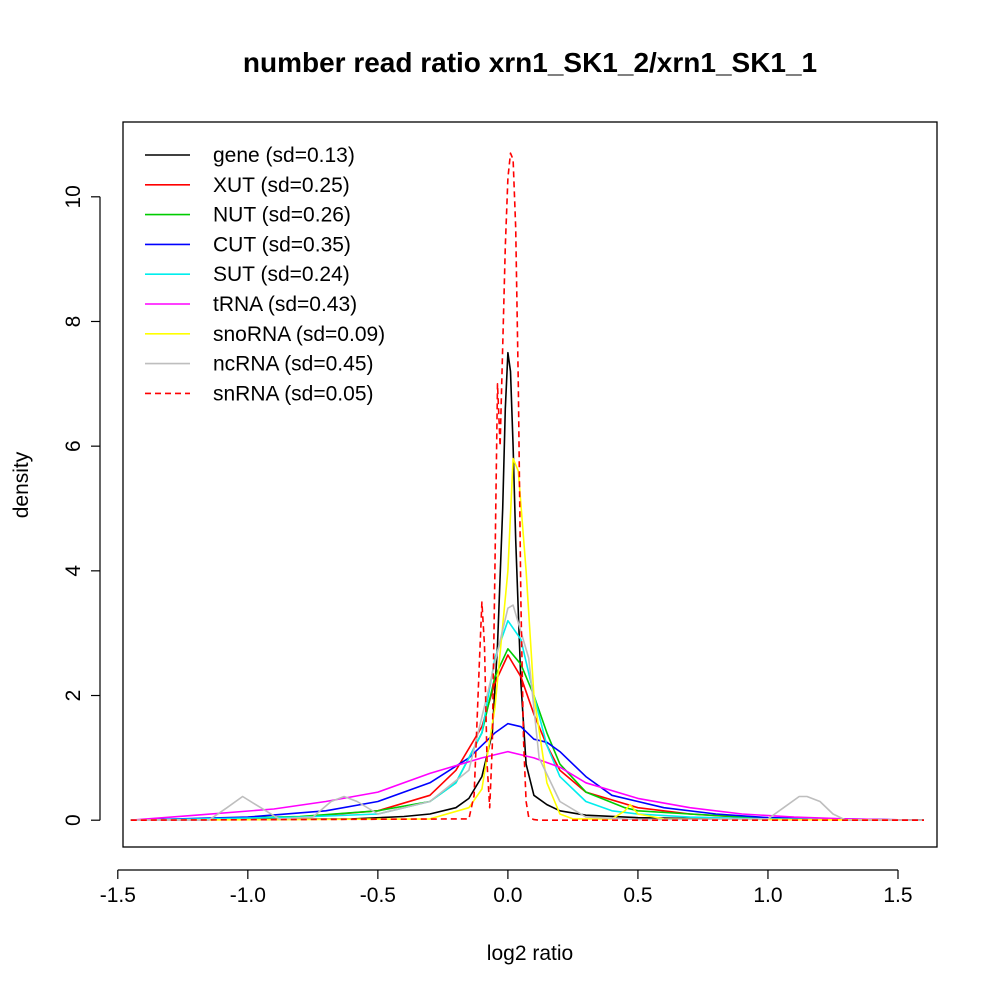  I want to click on legend-label: snoRNA (sd=0.09), so click(299, 334).